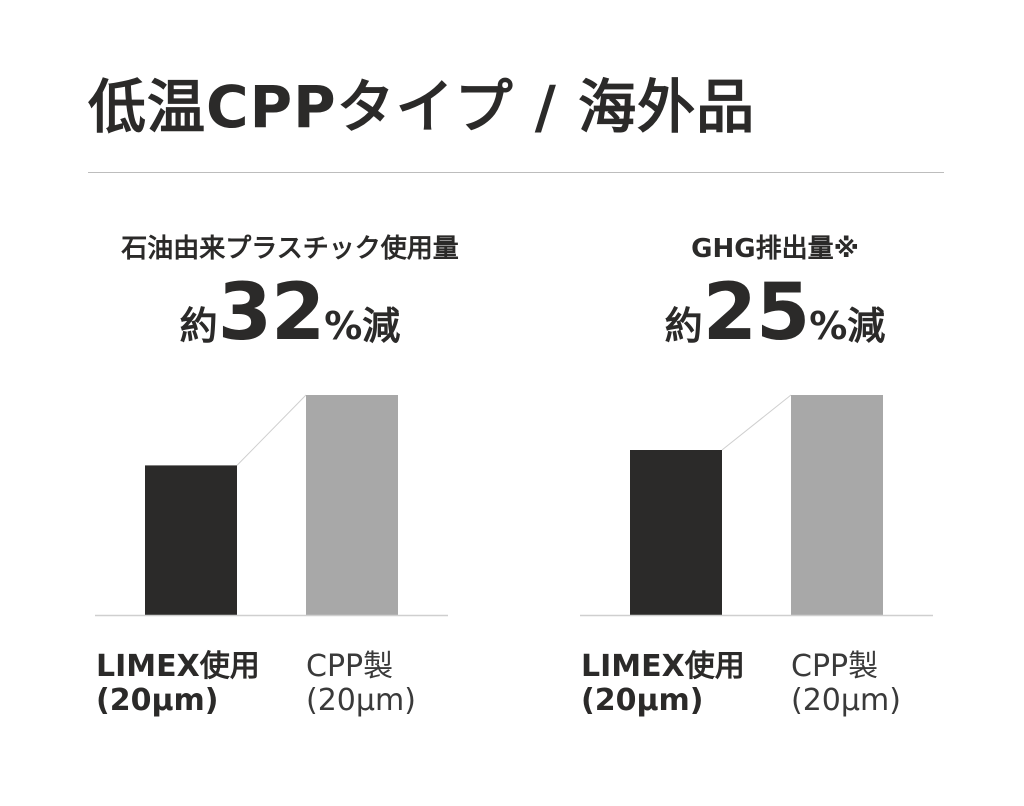  I want to click on headline-number: 25, so click(756, 313).